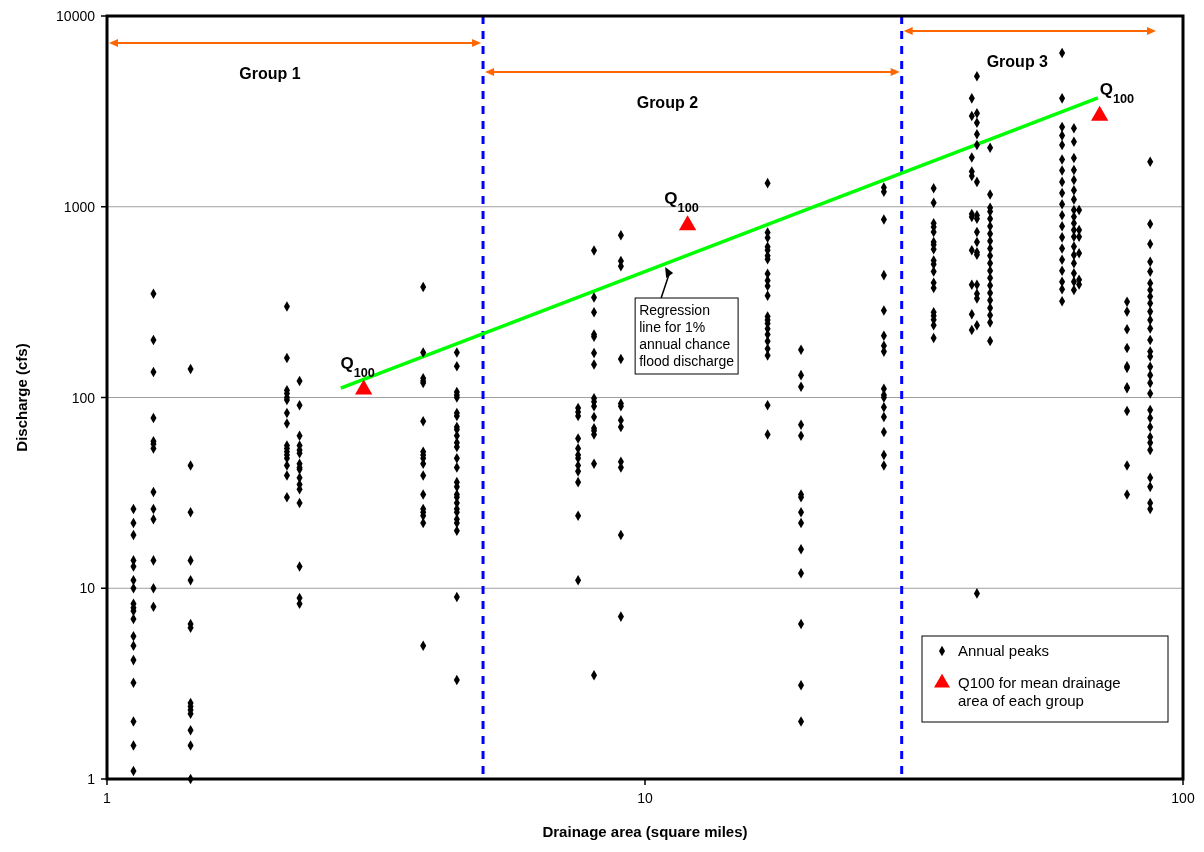  Describe the element at coordinates (645, 798) in the screenshot. I see `x-tick-label: 10` at that location.